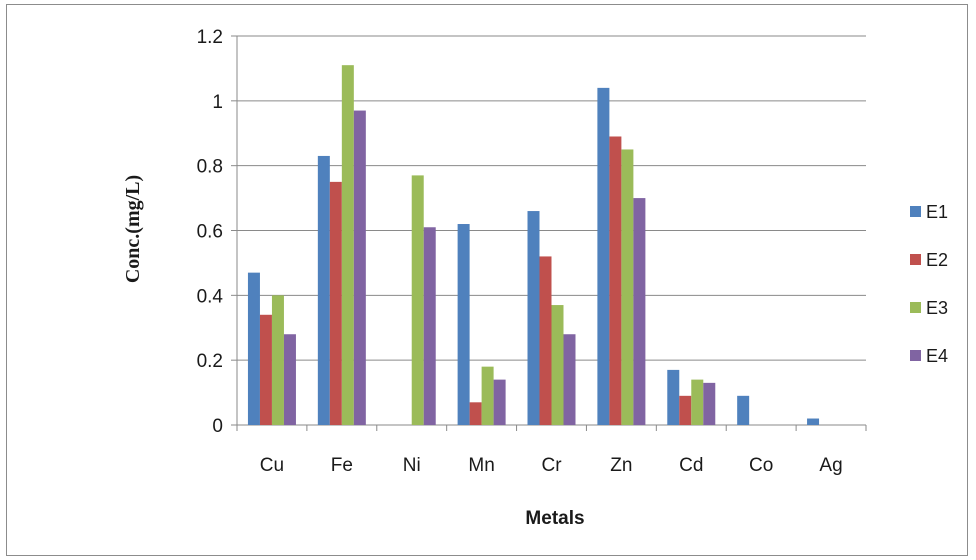 The height and width of the screenshot is (560, 976). What do you see at coordinates (627, 287) in the screenshot?
I see `bar-e3-zn` at bounding box center [627, 287].